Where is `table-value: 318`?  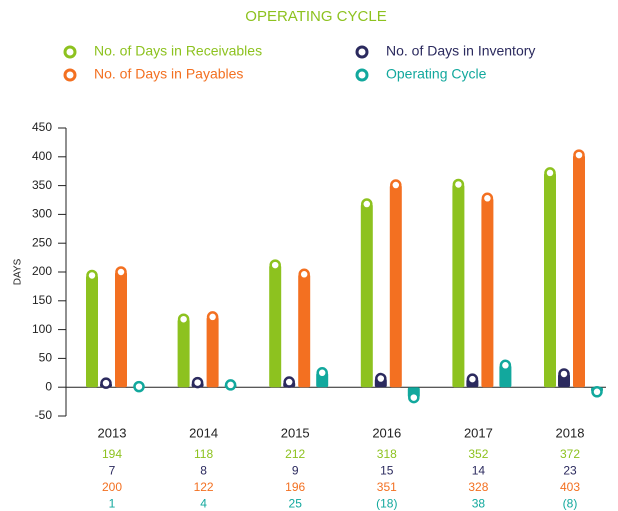 table-value: 318 is located at coordinates (387, 454).